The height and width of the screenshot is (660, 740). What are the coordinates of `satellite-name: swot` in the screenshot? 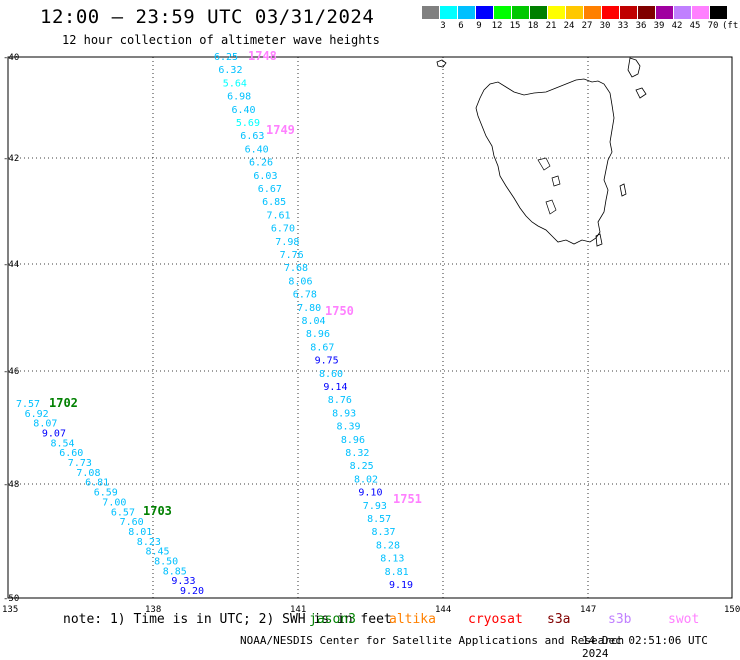 It's located at (684, 619).